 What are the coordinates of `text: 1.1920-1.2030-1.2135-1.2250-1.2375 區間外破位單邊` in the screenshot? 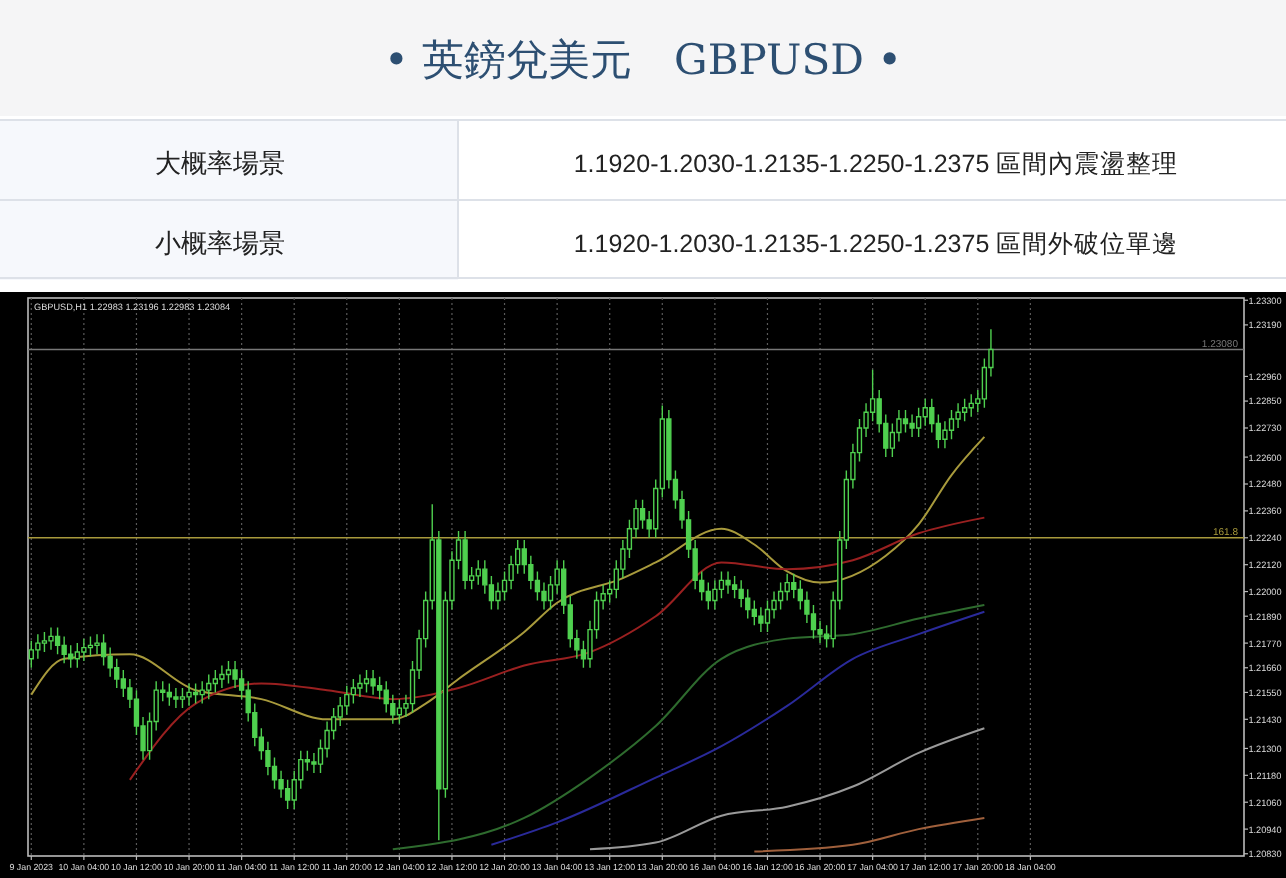 It's located at (876, 244).